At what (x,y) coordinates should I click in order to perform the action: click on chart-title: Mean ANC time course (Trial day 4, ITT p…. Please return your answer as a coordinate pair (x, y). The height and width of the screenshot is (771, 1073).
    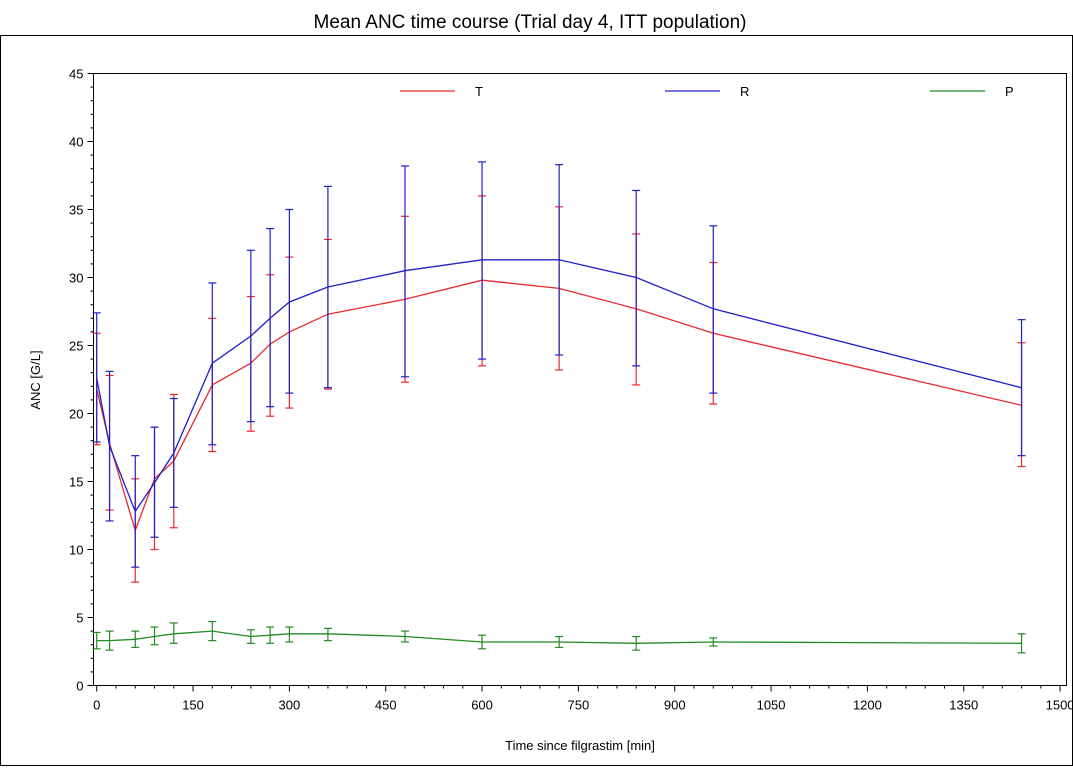
    Looking at the image, I should click on (530, 22).